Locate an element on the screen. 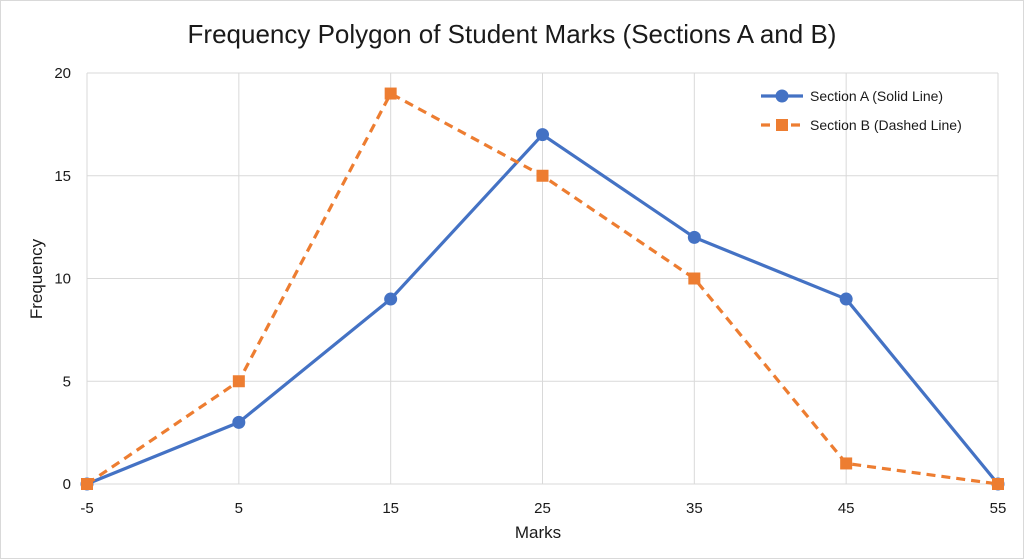 The width and height of the screenshot is (1024, 559). y-axis-label: Frequency is located at coordinates (36, 278).